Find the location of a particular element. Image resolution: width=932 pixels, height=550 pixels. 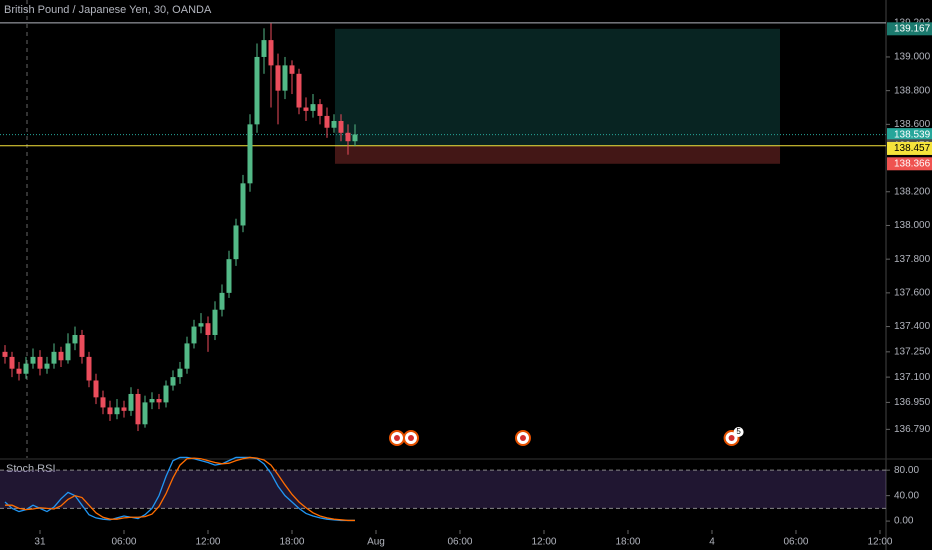

x-tick-label: Aug is located at coordinates (376, 542).